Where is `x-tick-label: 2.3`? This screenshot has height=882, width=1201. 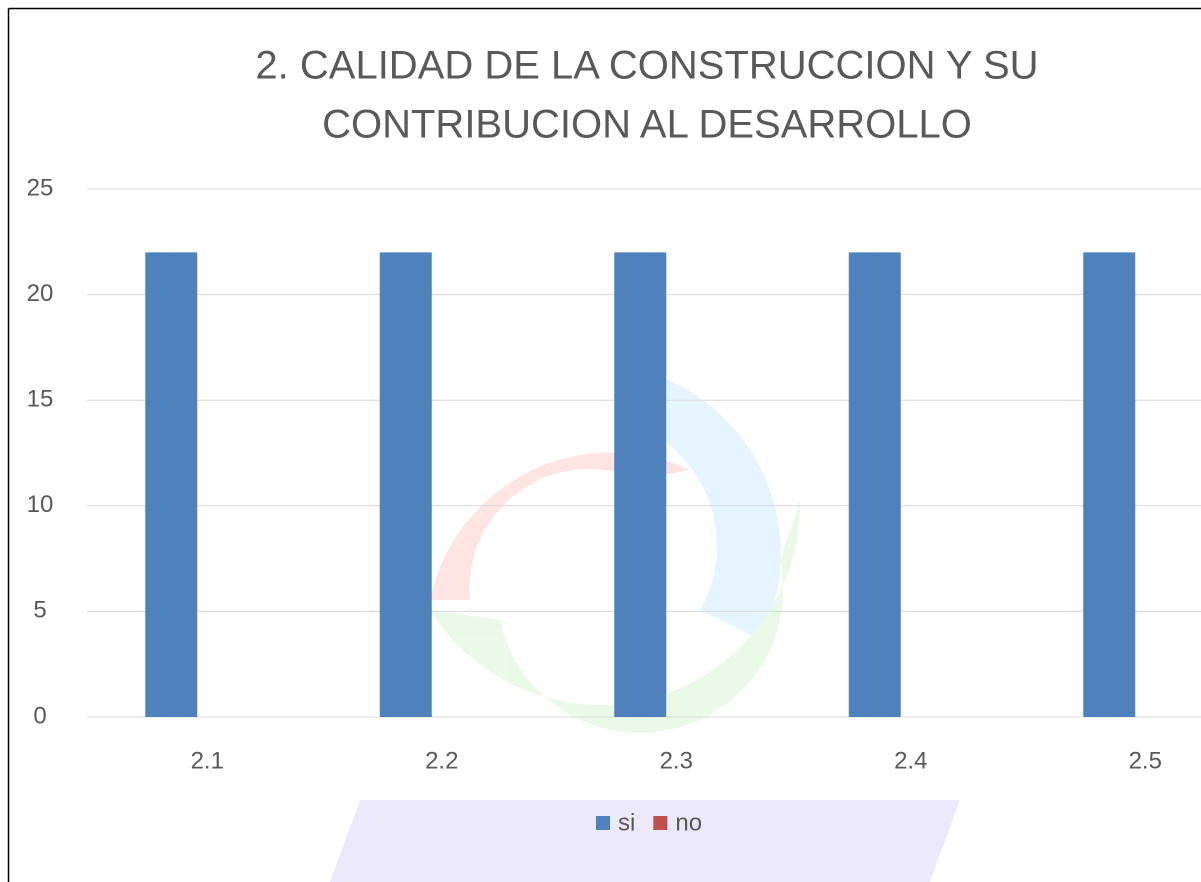 x-tick-label: 2.3 is located at coordinates (676, 760).